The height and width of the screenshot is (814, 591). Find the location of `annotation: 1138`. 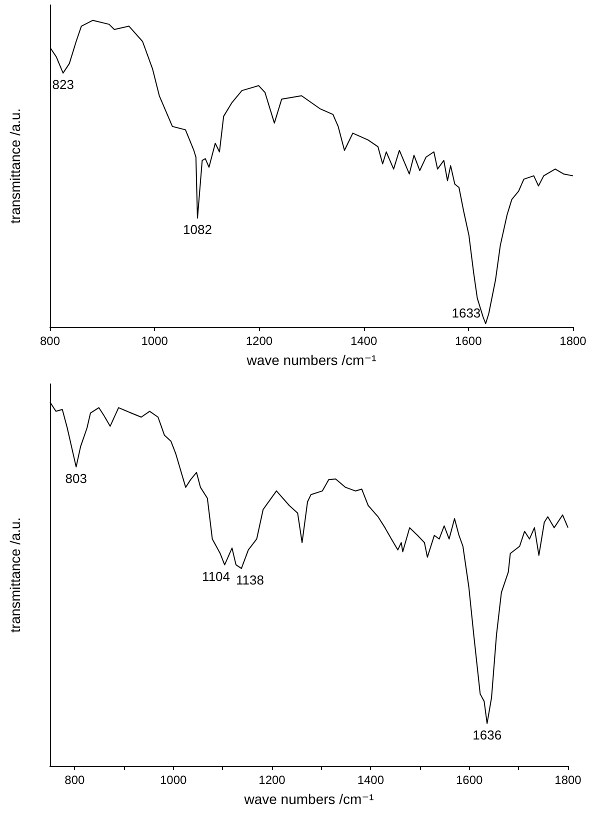

annotation: 1138 is located at coordinates (250, 580).